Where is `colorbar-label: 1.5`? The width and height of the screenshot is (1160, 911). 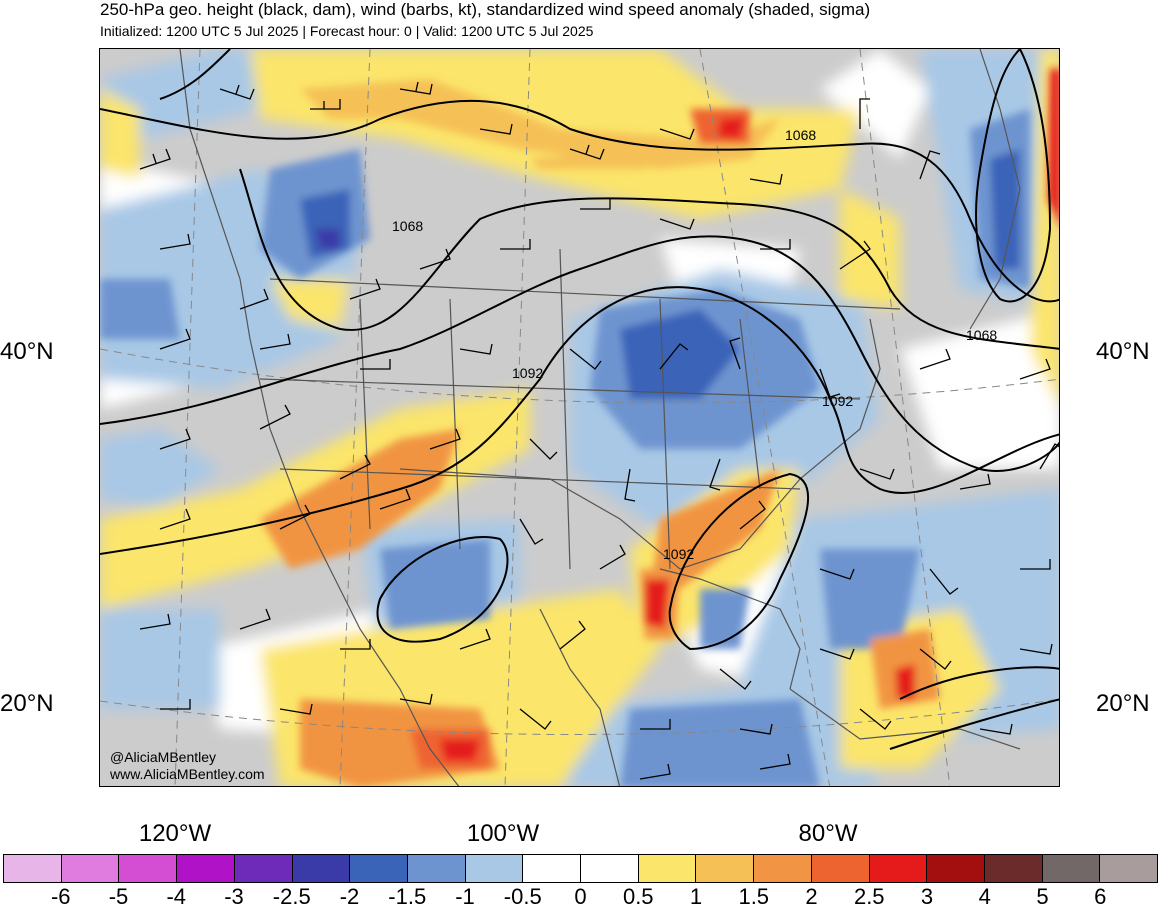 colorbar-label: 1.5 is located at coordinates (754, 896).